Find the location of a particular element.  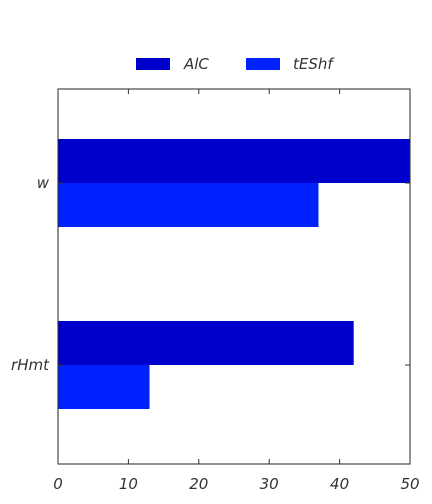

y-tick-label-rHmt: rHmt is located at coordinates (30, 365).